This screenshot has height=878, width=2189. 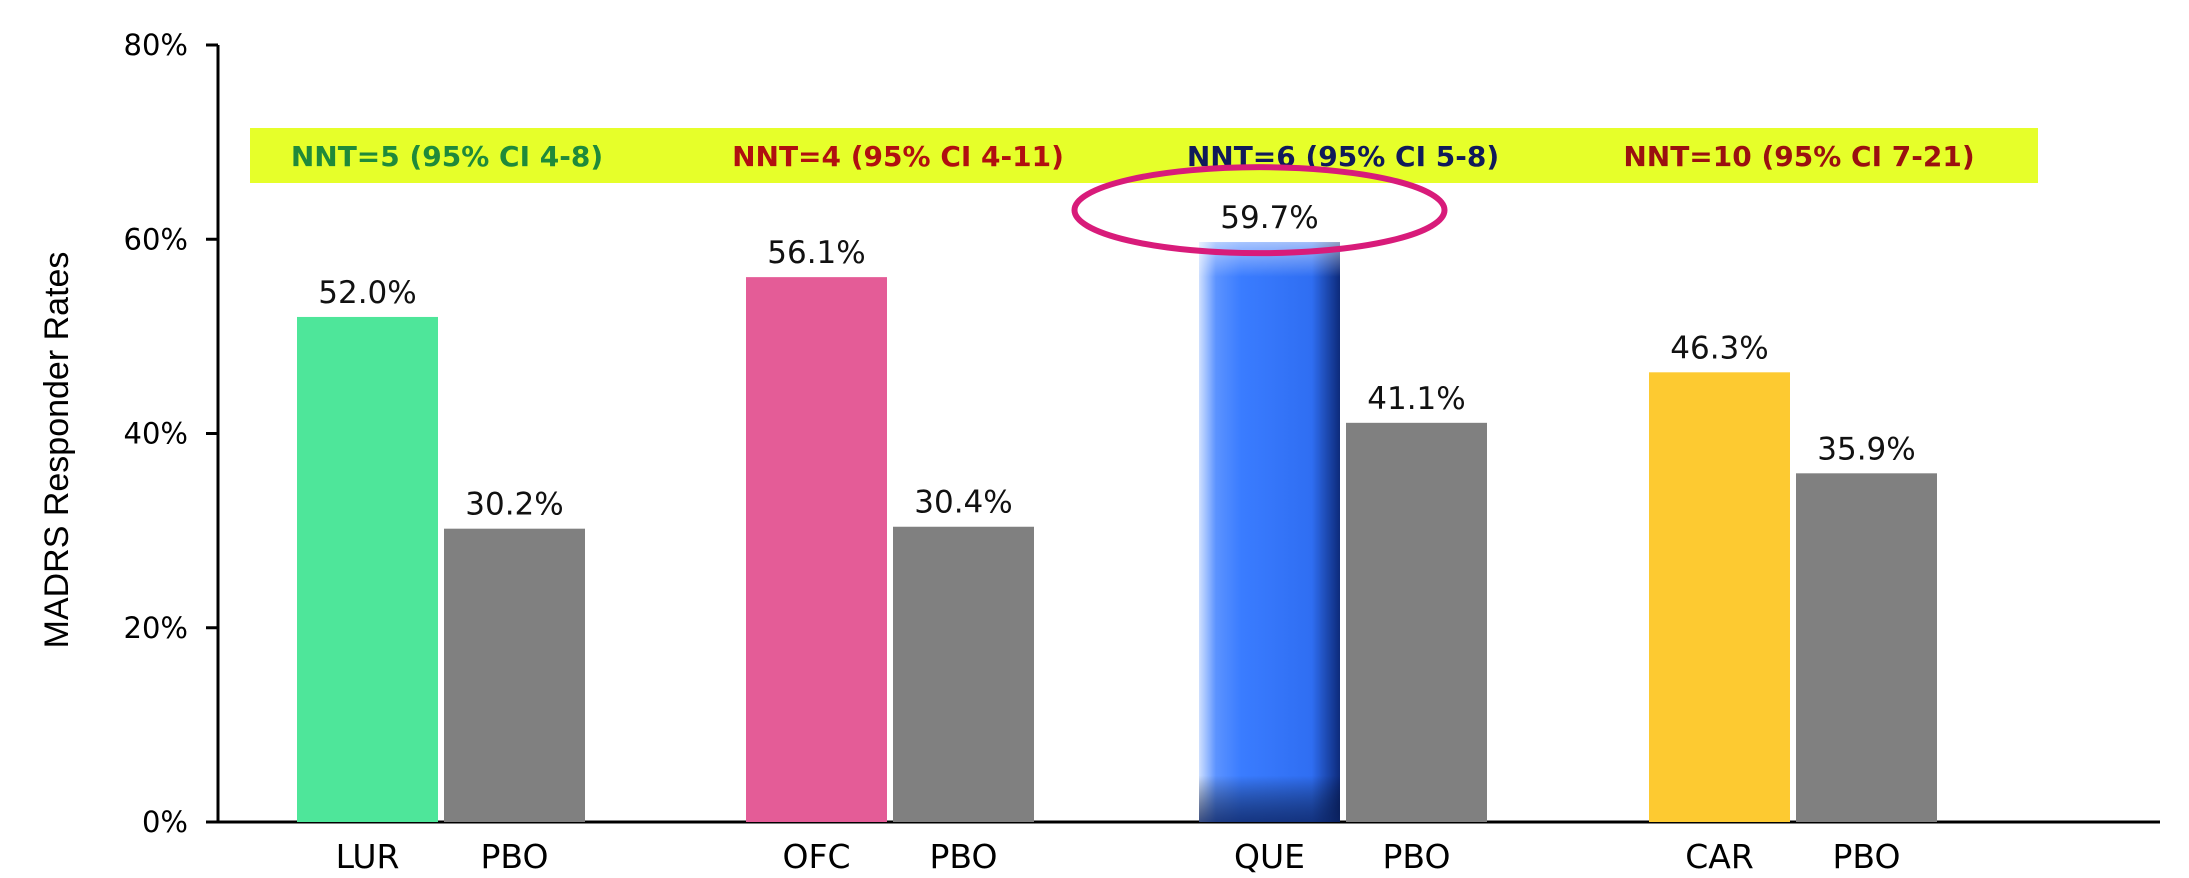 What do you see at coordinates (1269, 856) in the screenshot?
I see `x-category-label: QUE` at bounding box center [1269, 856].